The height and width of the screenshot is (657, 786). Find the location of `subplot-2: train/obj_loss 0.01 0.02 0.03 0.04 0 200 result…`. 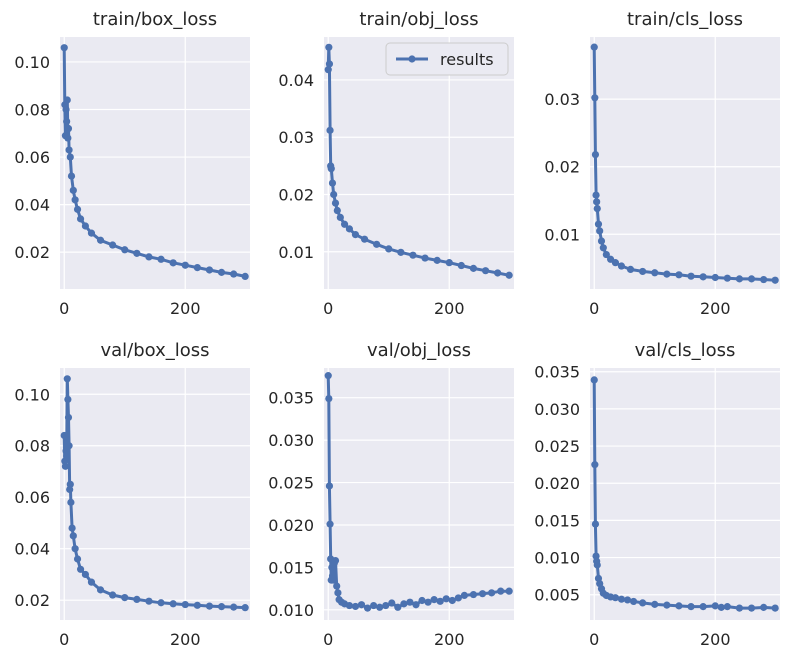

subplot-2: train/obj_loss 0.01 0.02 0.03 0.04 0 200 result… is located at coordinates (396, 163).